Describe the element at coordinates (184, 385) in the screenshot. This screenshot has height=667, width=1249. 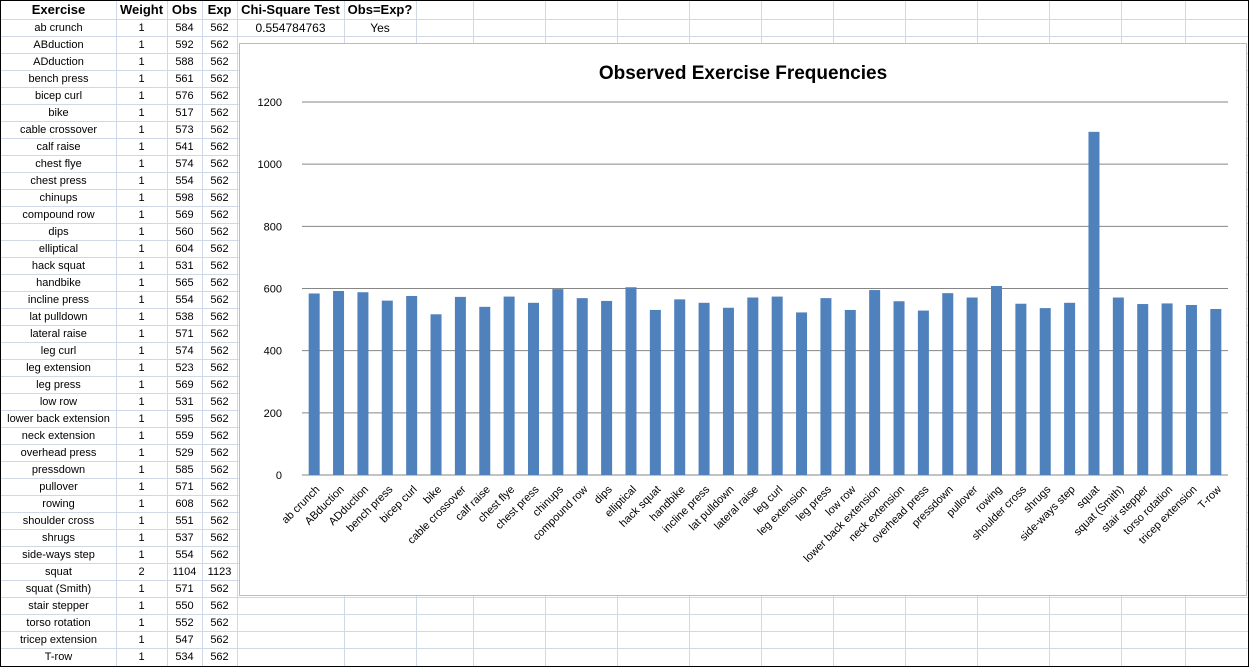
I see `row-observed: 569` at that location.